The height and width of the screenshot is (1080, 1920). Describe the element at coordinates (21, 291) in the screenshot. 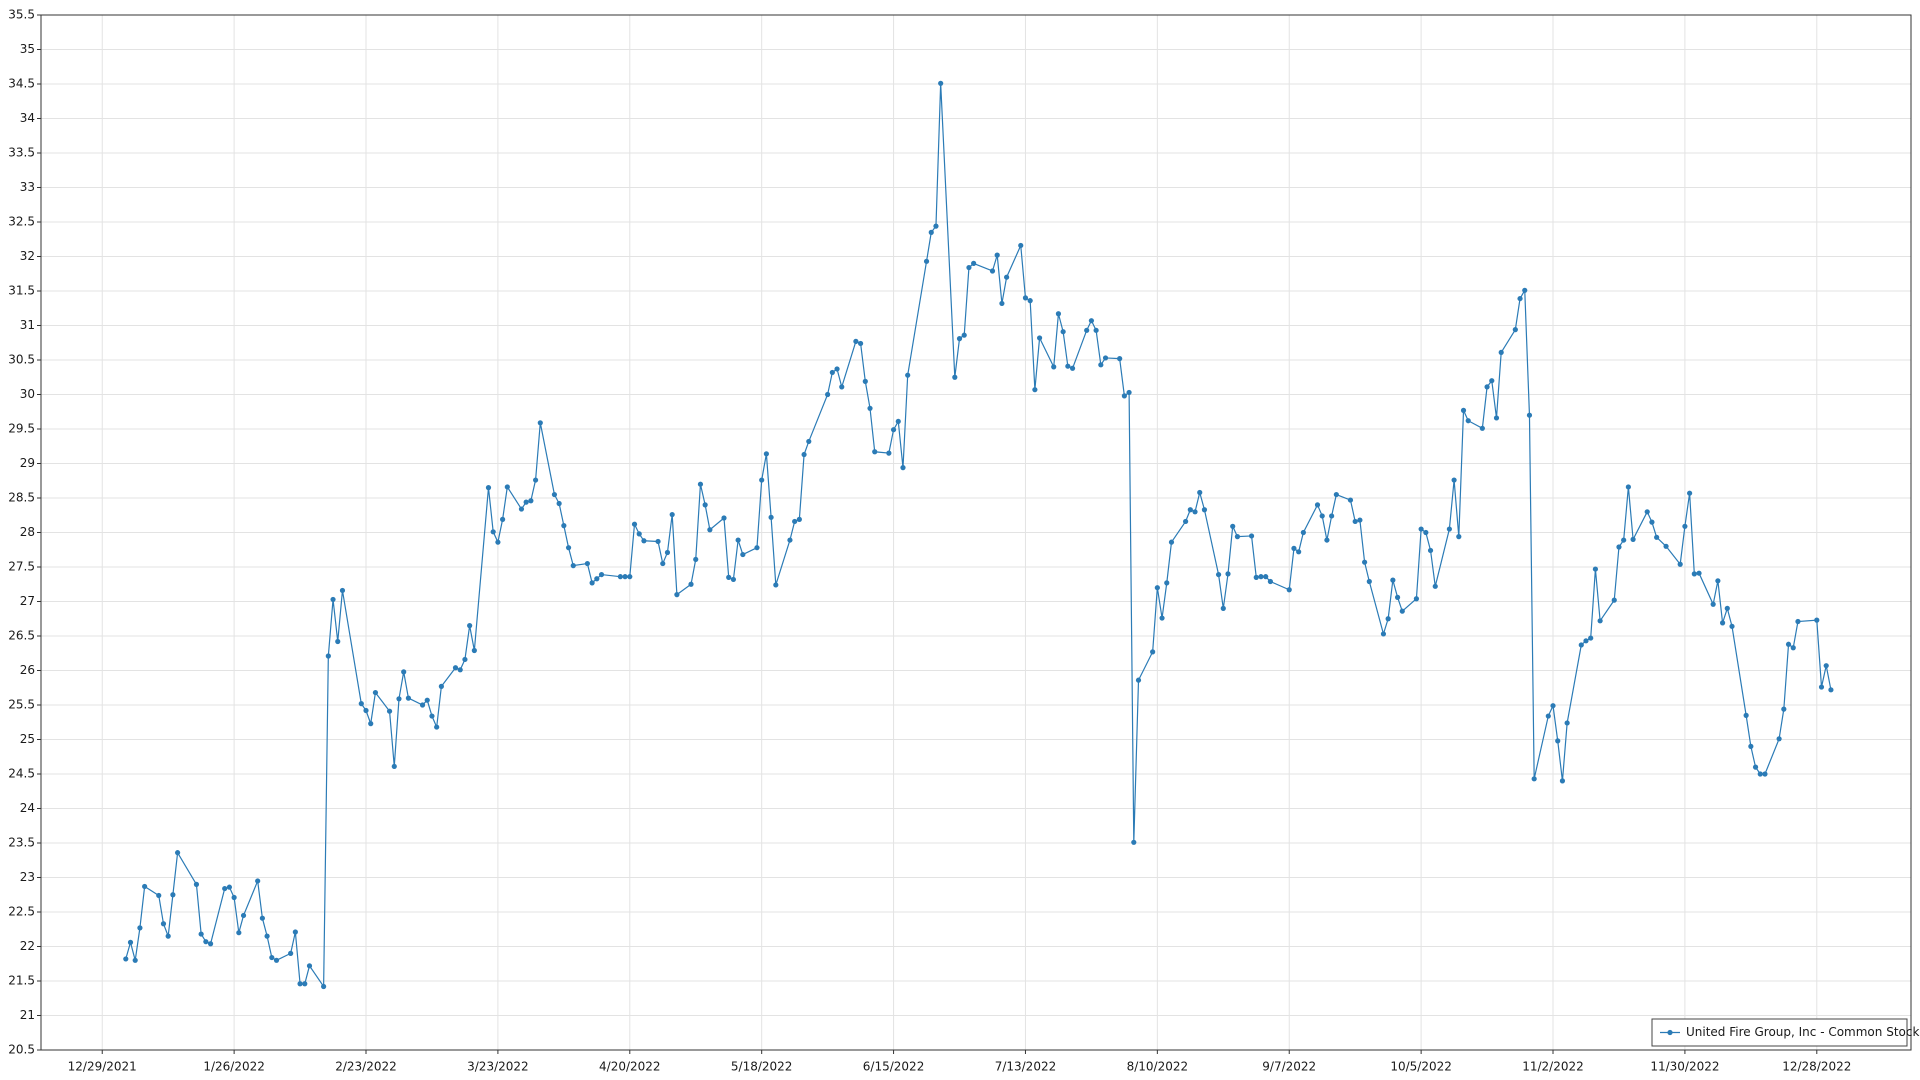

I see `y-tick-label: 31.5` at that location.